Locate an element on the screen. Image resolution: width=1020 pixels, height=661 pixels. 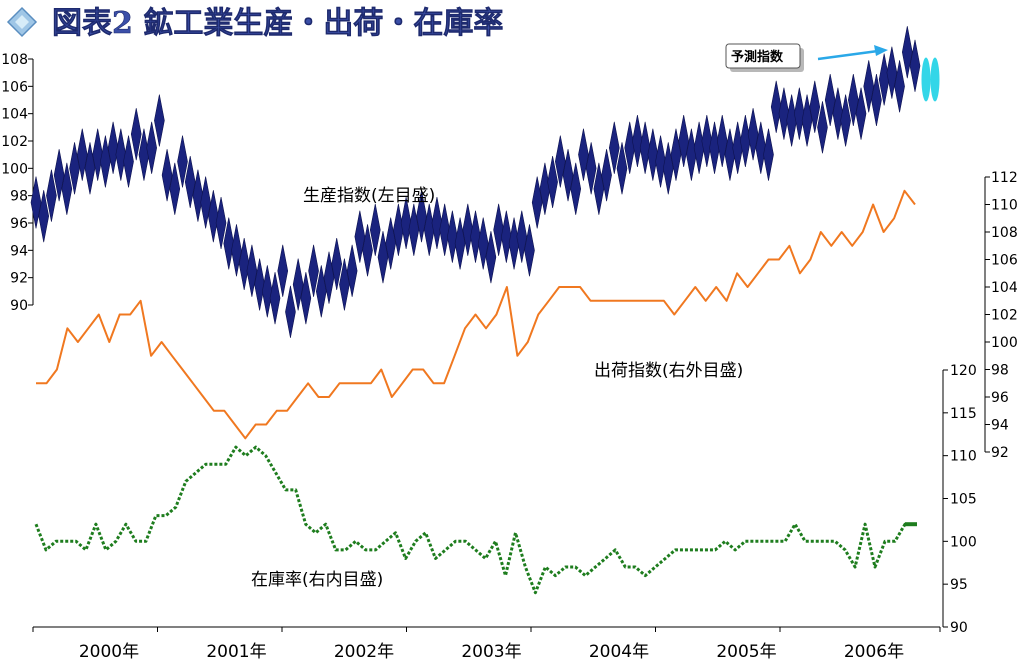
series-label-shipments: 出荷指数(右外目盛) is located at coordinates (668, 371).